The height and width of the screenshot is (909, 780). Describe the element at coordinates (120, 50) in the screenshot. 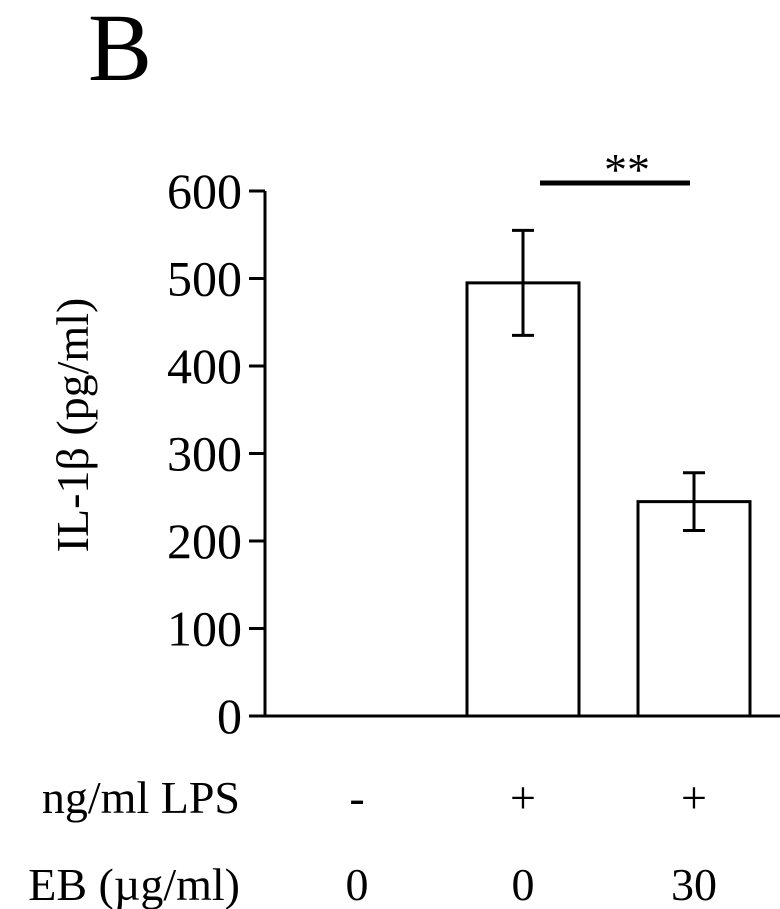

I see `panel-label: B` at that location.